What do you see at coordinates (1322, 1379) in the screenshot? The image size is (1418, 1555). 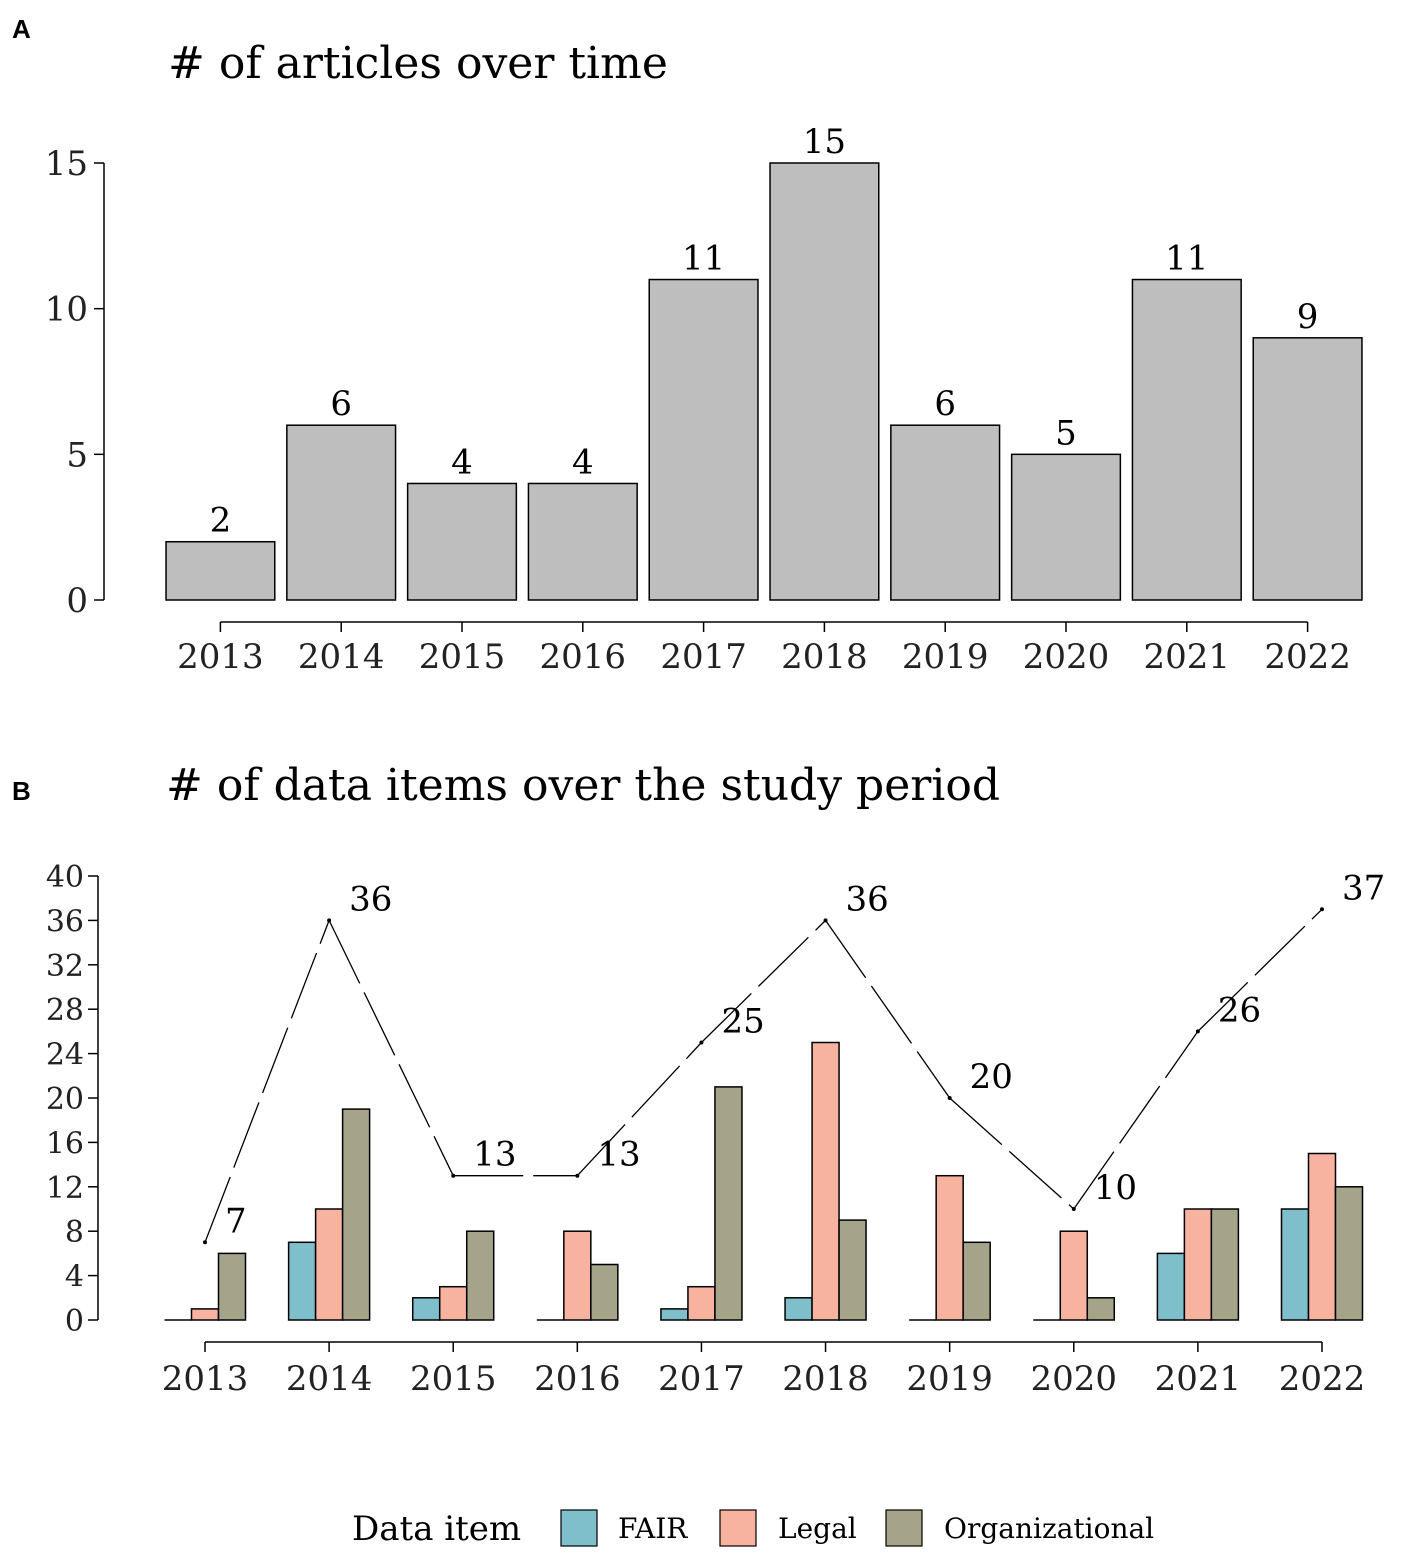 I see `b-x-tick-label: 2022` at bounding box center [1322, 1379].